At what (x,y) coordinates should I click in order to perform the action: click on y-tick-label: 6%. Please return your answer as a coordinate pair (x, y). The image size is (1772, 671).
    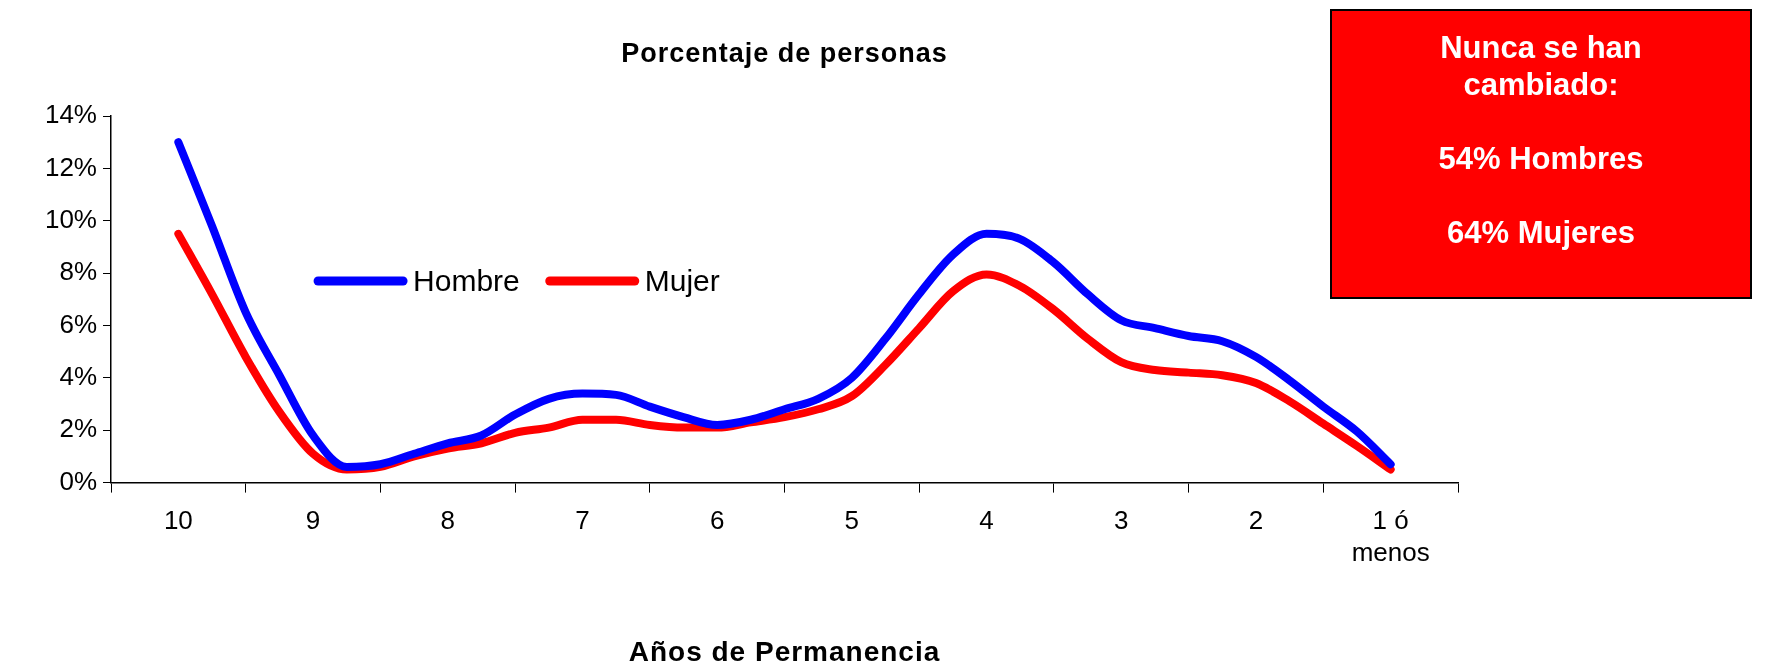
    Looking at the image, I should click on (78, 323).